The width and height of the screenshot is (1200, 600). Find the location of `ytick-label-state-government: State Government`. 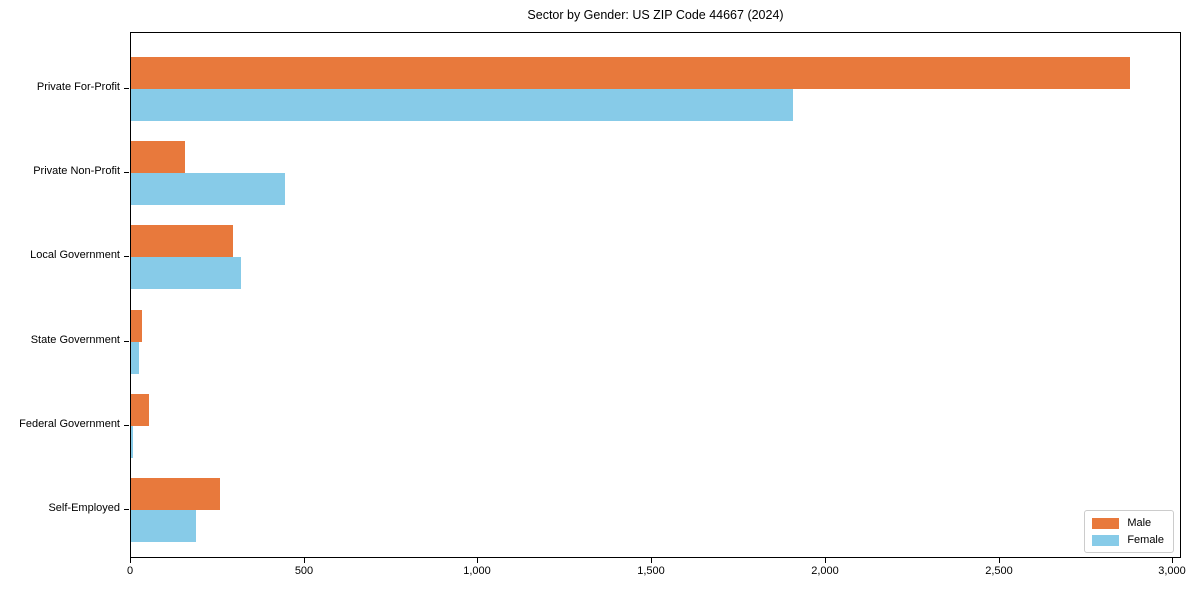

ytick-label-state-government: State Government is located at coordinates (75, 339).